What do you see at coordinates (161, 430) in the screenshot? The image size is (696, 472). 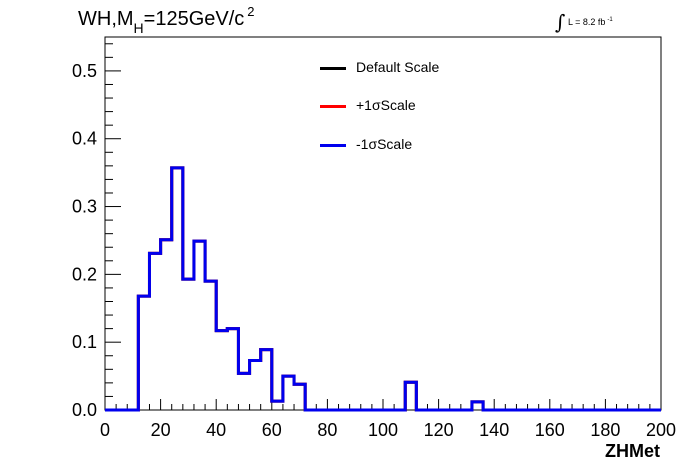 I see `x-tick-label: 20` at bounding box center [161, 430].